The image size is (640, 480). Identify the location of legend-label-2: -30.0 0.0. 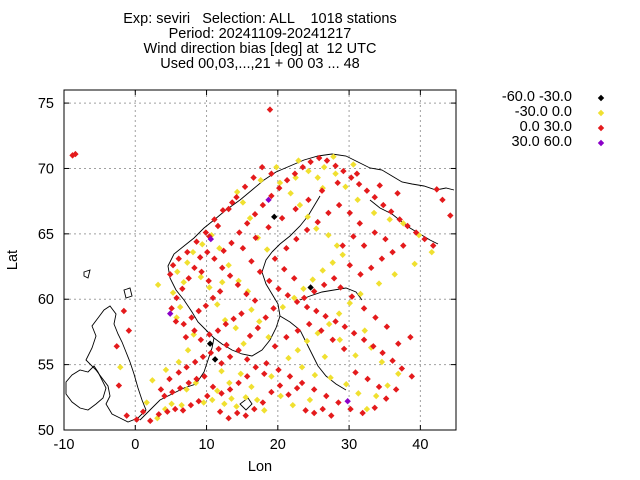
(543, 112).